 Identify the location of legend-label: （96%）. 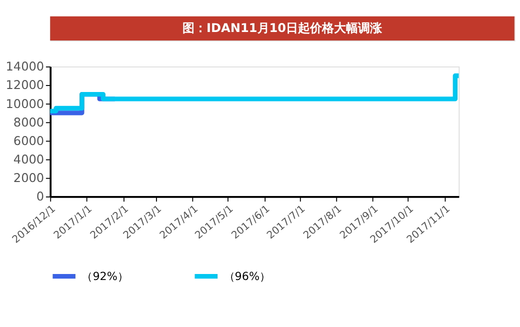
(247, 277).